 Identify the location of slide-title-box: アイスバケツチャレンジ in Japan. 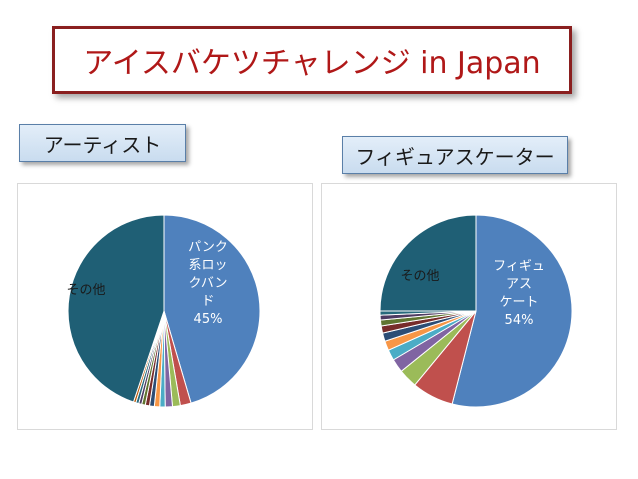
(312, 60).